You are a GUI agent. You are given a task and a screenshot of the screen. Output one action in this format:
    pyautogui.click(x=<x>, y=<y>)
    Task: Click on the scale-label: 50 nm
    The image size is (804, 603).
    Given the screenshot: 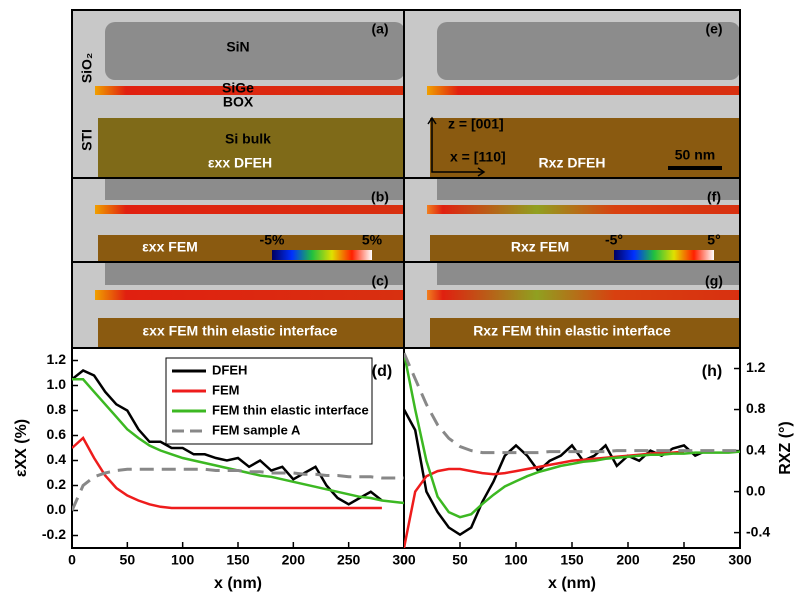 What is the action you would take?
    pyautogui.click(x=695, y=155)
    